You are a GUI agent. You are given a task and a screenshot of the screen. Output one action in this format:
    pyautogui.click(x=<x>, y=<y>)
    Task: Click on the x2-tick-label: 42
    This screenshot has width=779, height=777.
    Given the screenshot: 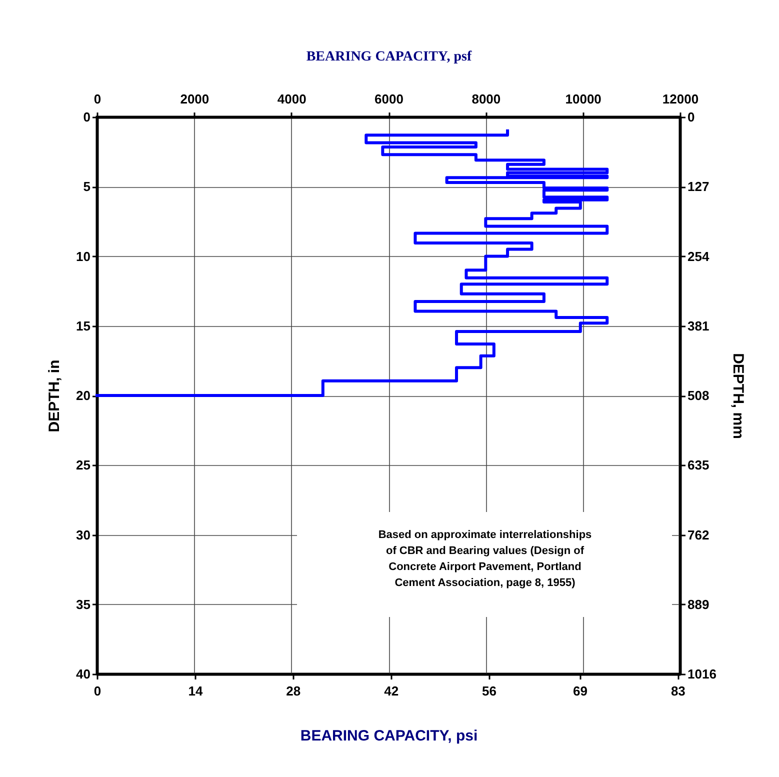 What is the action you would take?
    pyautogui.click(x=391, y=691)
    